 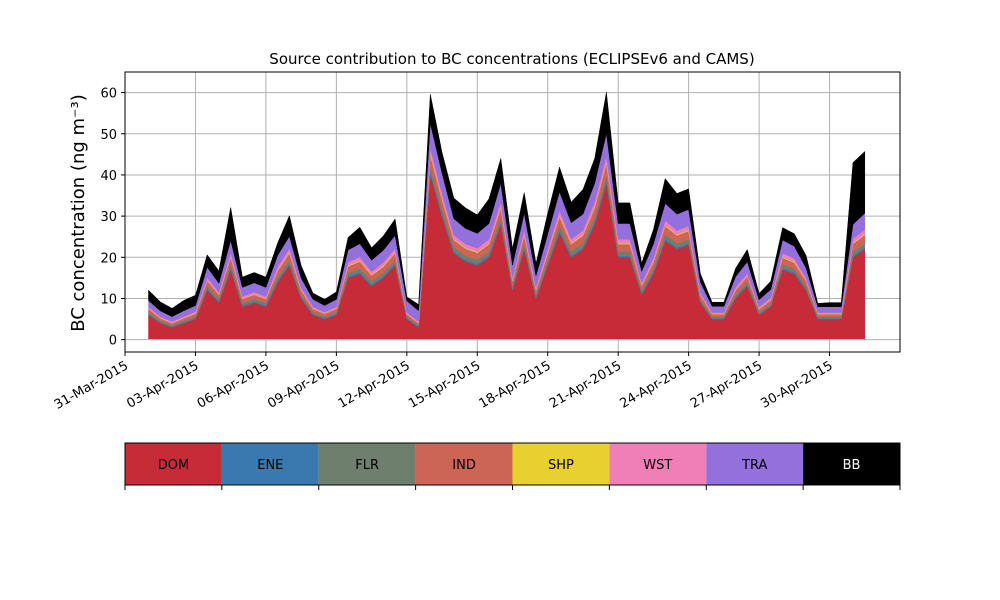 I want to click on legend-swatch-bb, so click(x=851, y=464).